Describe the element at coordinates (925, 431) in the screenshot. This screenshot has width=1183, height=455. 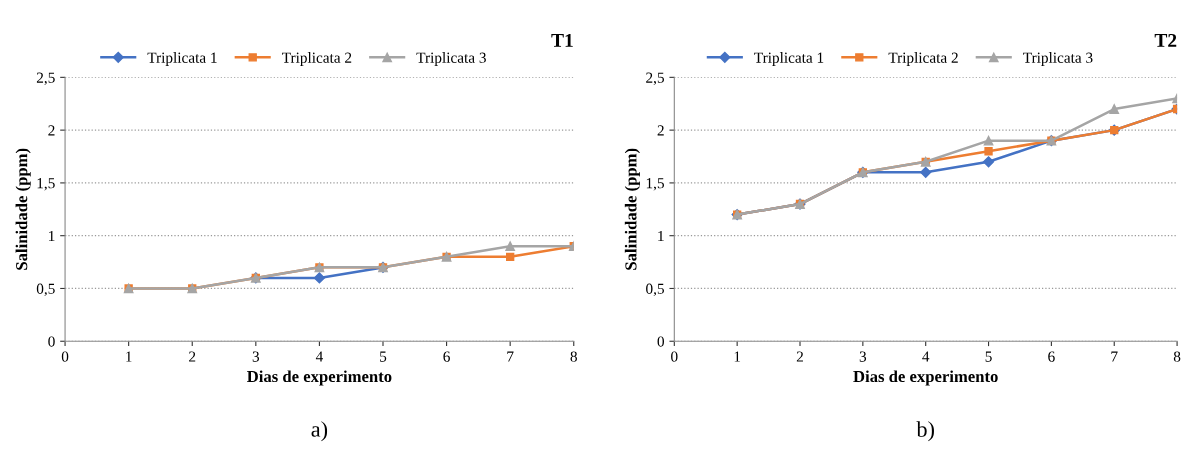
I see `text: b)` at that location.